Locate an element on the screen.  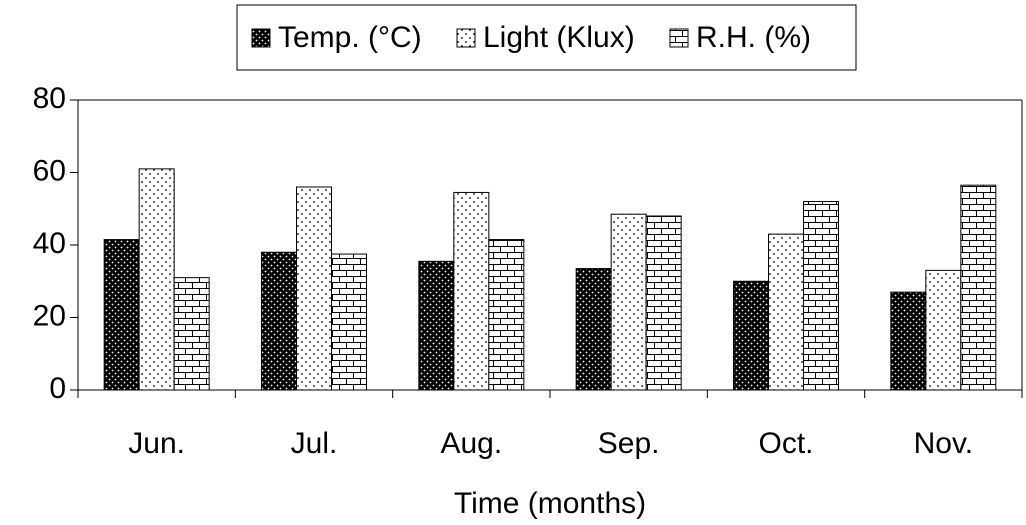
x-tick-label: Jul. is located at coordinates (314, 443).